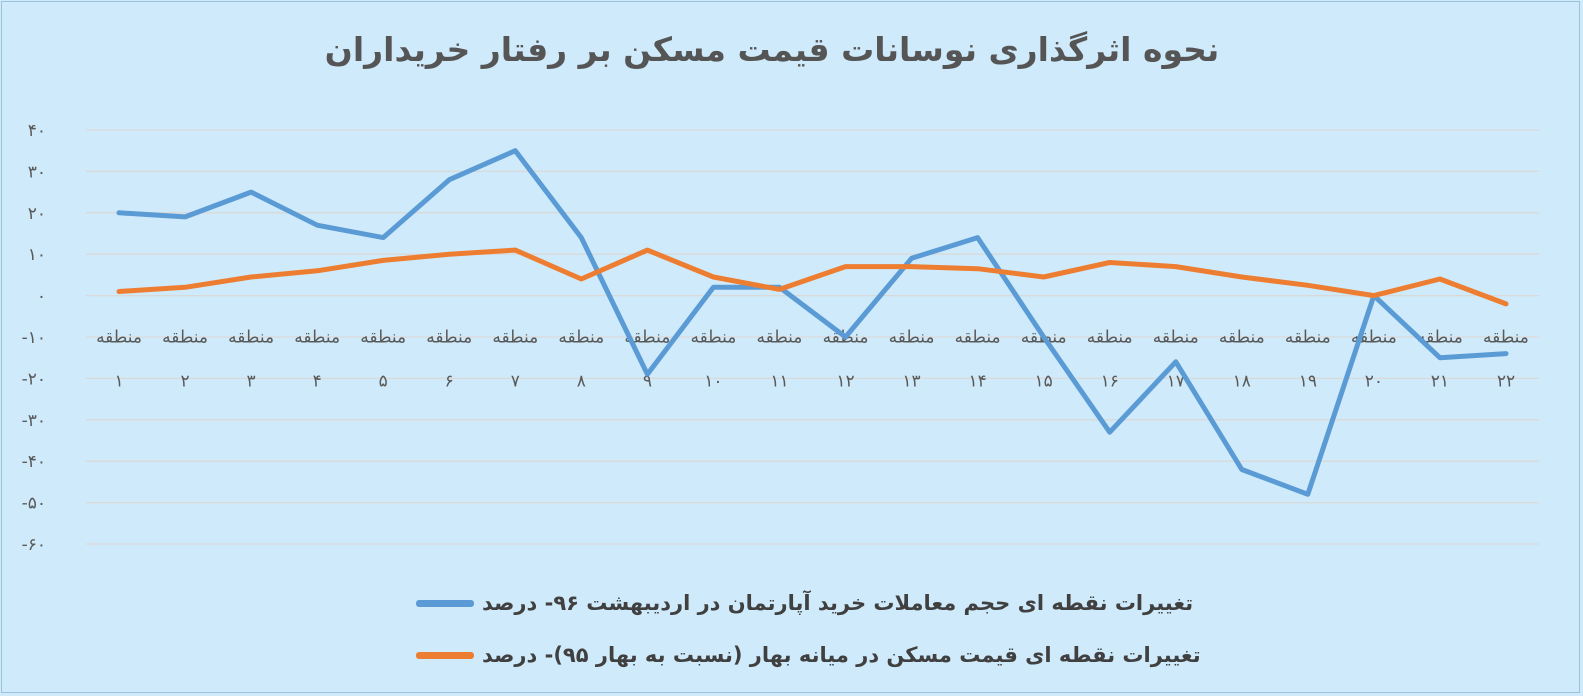 The height and width of the screenshot is (696, 1583). What do you see at coordinates (383, 382) in the screenshot?
I see `x-category-number: ۵` at bounding box center [383, 382].